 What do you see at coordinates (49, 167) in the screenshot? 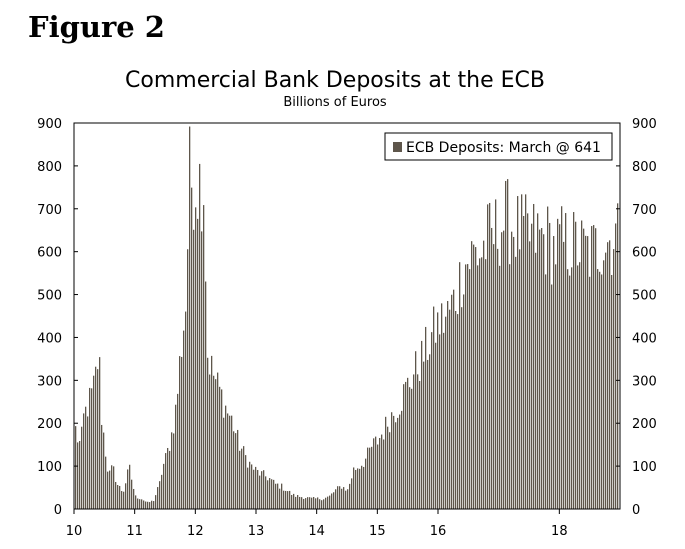
I see `left-y-tick-label: 800` at bounding box center [49, 167].